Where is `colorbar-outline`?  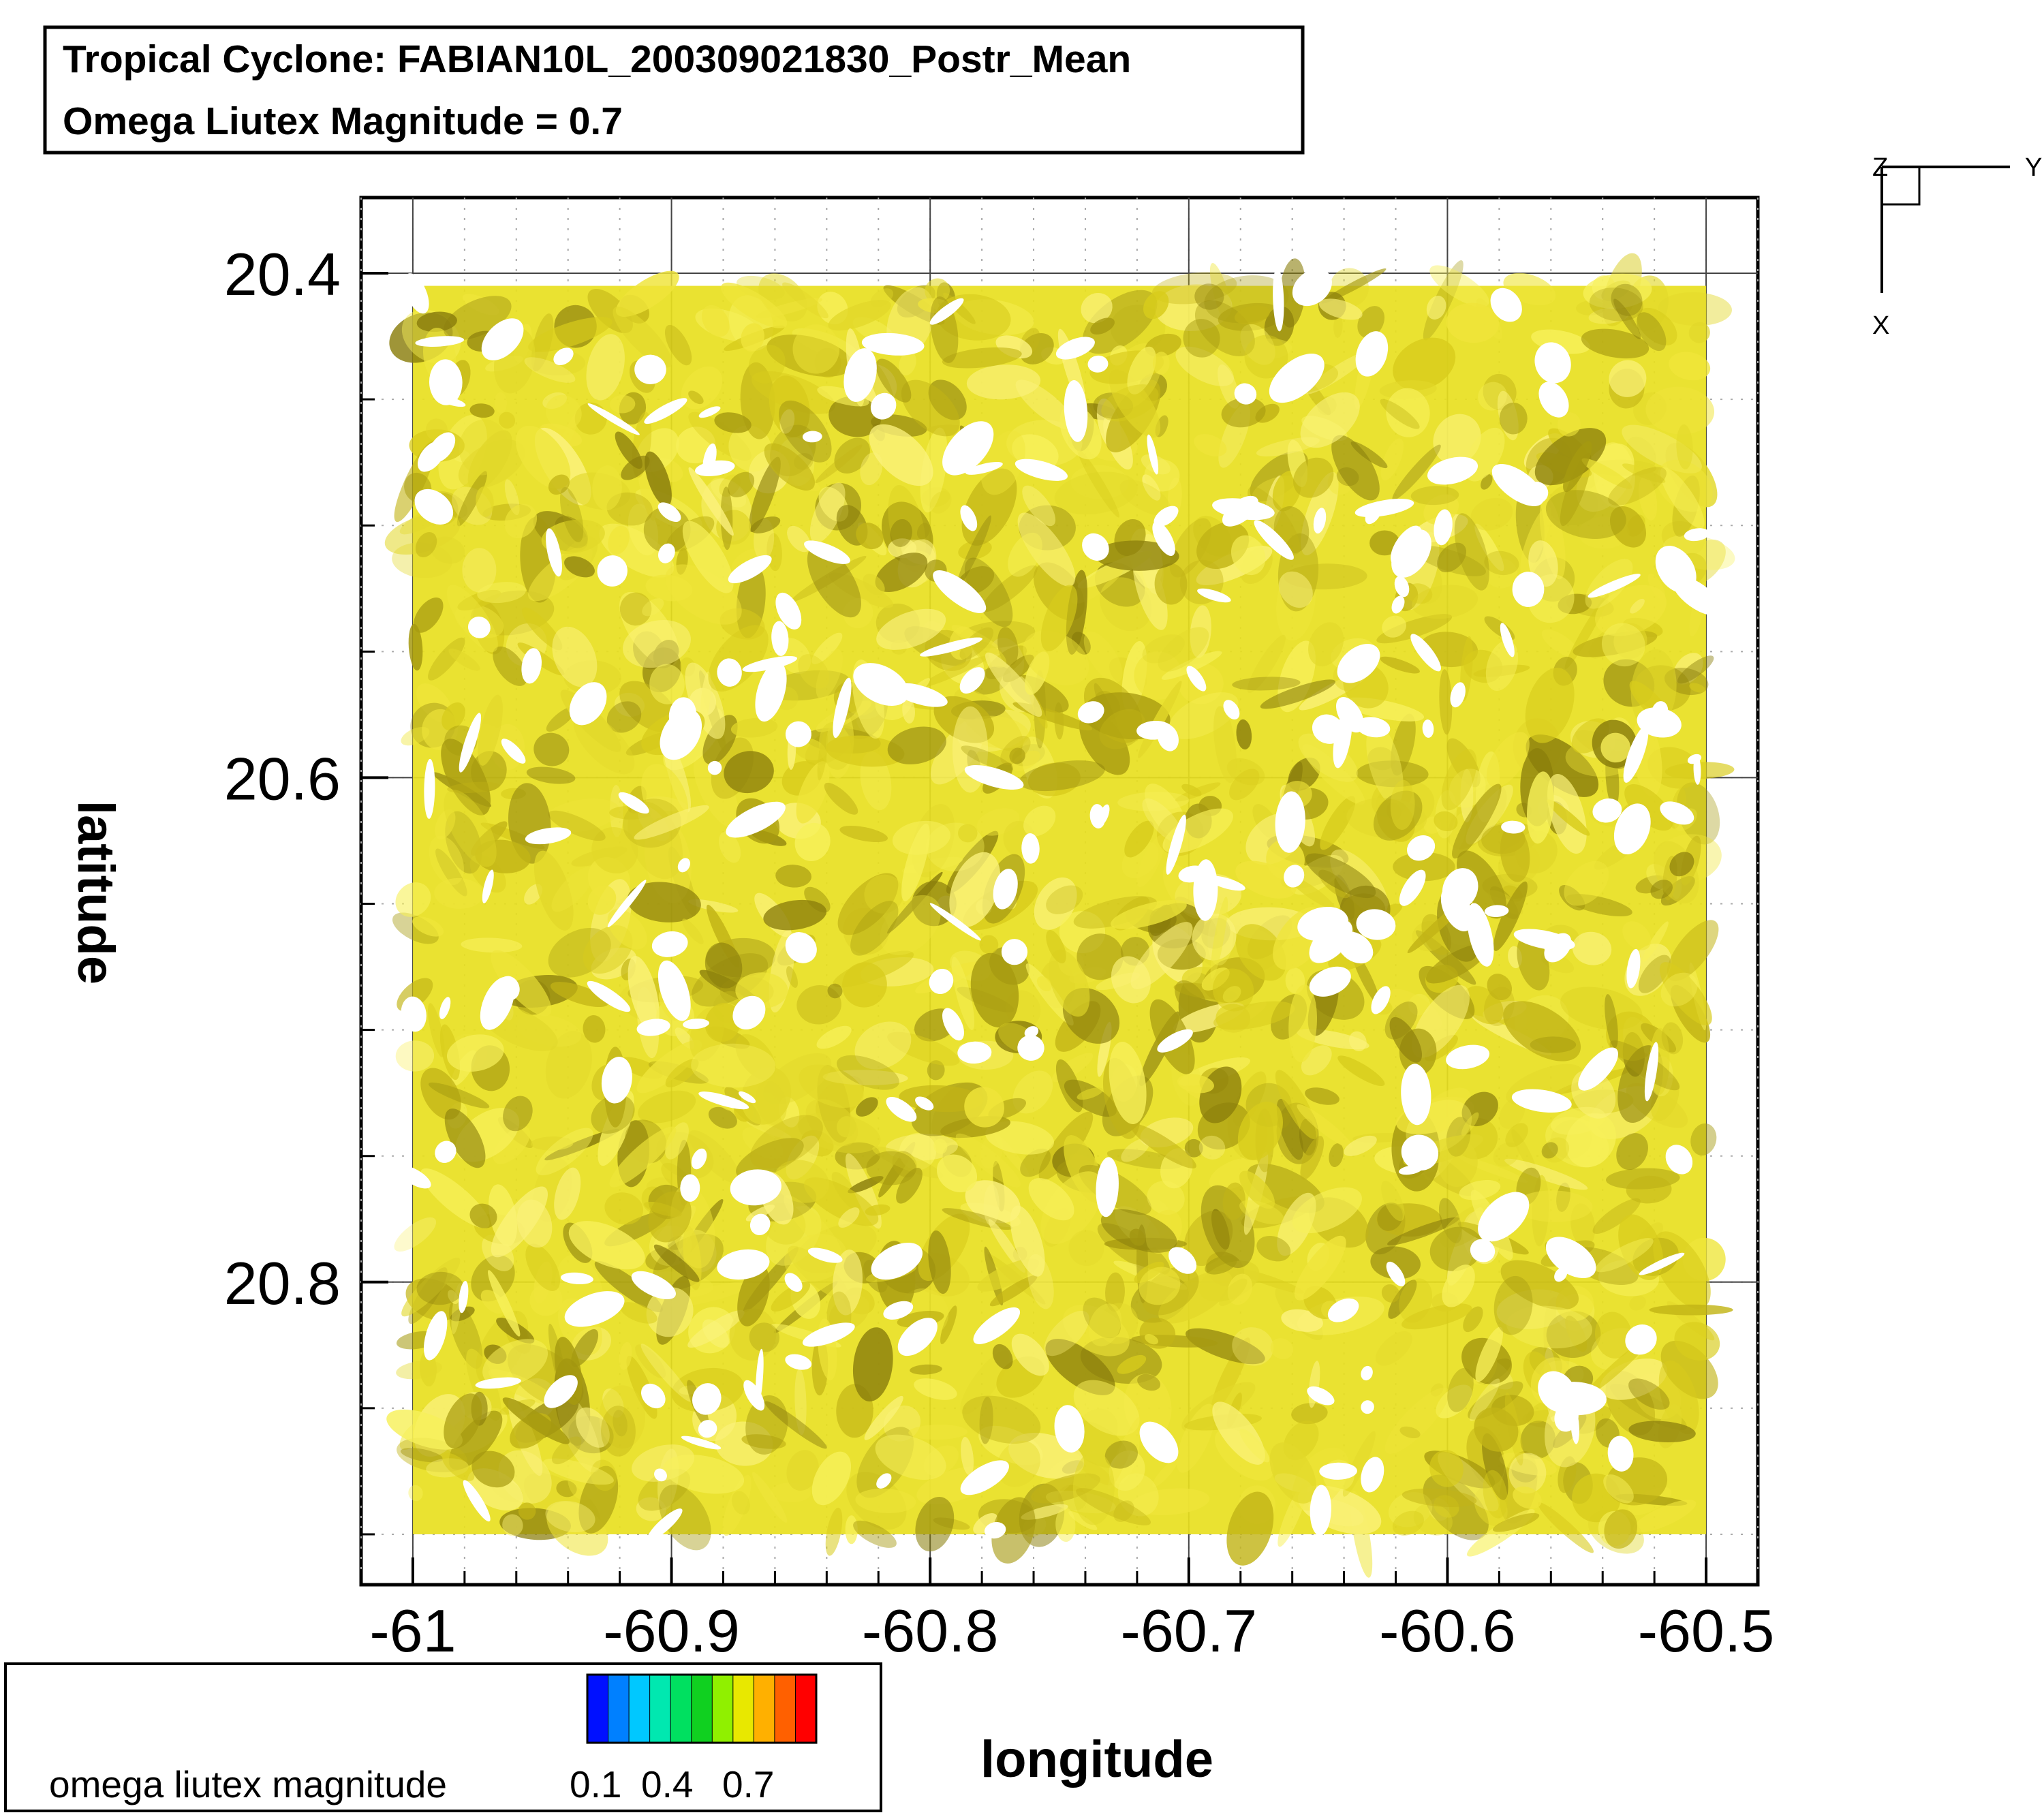 colorbar-outline is located at coordinates (702, 1708).